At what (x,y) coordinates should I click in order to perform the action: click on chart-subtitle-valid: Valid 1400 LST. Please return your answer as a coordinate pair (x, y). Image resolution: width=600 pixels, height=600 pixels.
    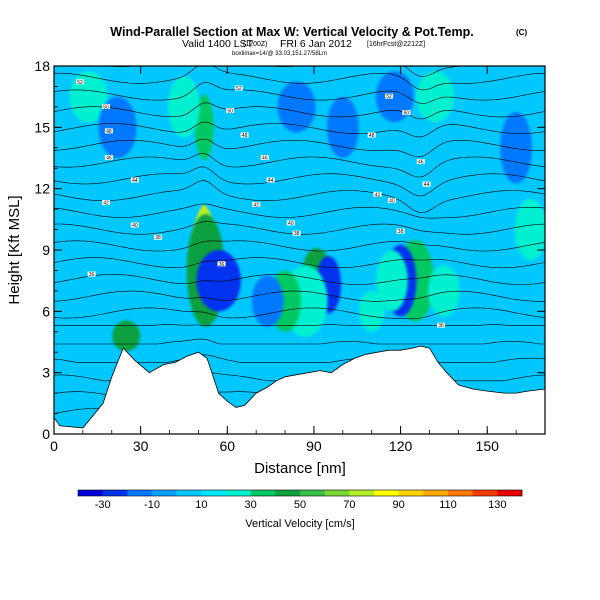
    Looking at the image, I should click on (218, 44).